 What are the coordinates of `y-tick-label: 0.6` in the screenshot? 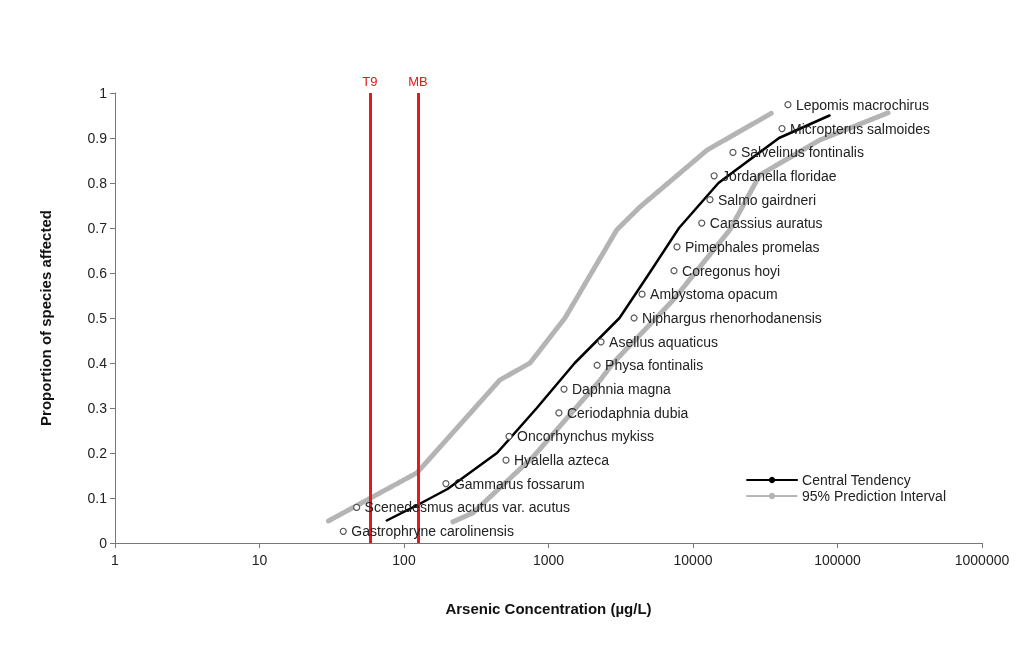 It's located at (97, 273).